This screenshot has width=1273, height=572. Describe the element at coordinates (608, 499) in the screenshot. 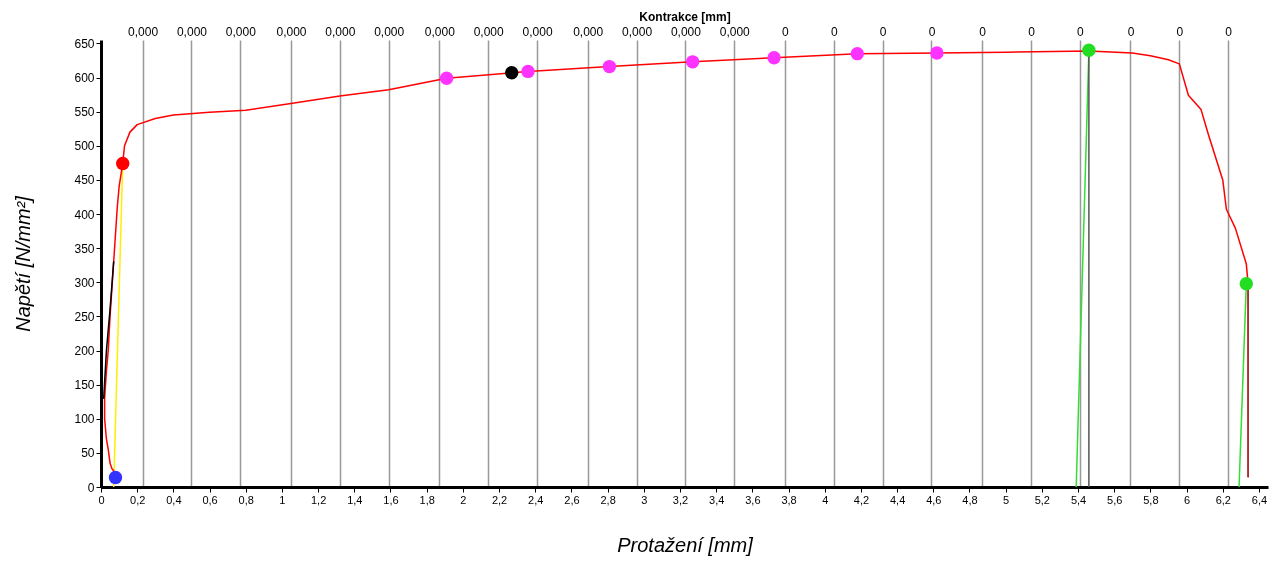

I see `x-tick-label: 2,8` at that location.